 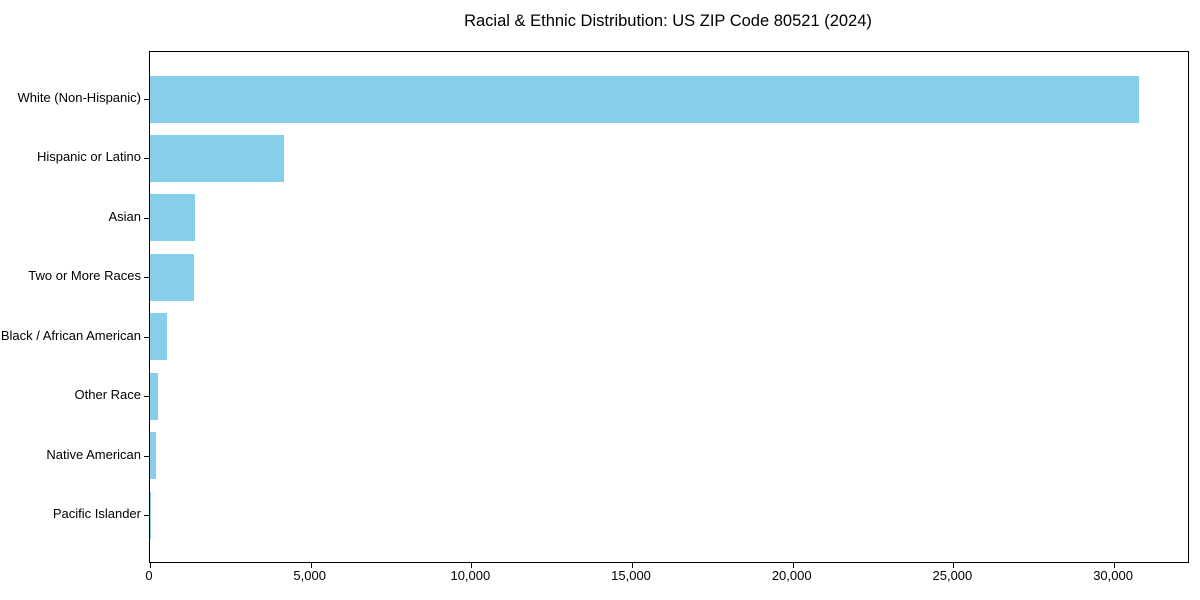 What do you see at coordinates (107, 395) in the screenshot?
I see `y-axis-label: Other Race` at bounding box center [107, 395].